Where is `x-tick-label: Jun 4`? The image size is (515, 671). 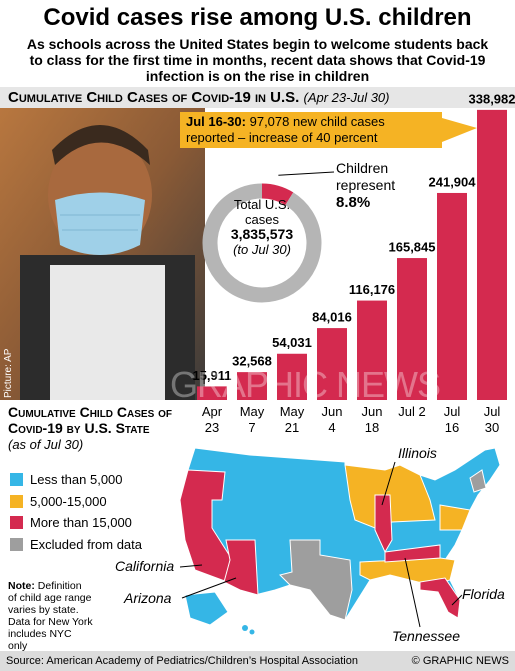
x-tick-label: Jun 4 is located at coordinates (332, 419).